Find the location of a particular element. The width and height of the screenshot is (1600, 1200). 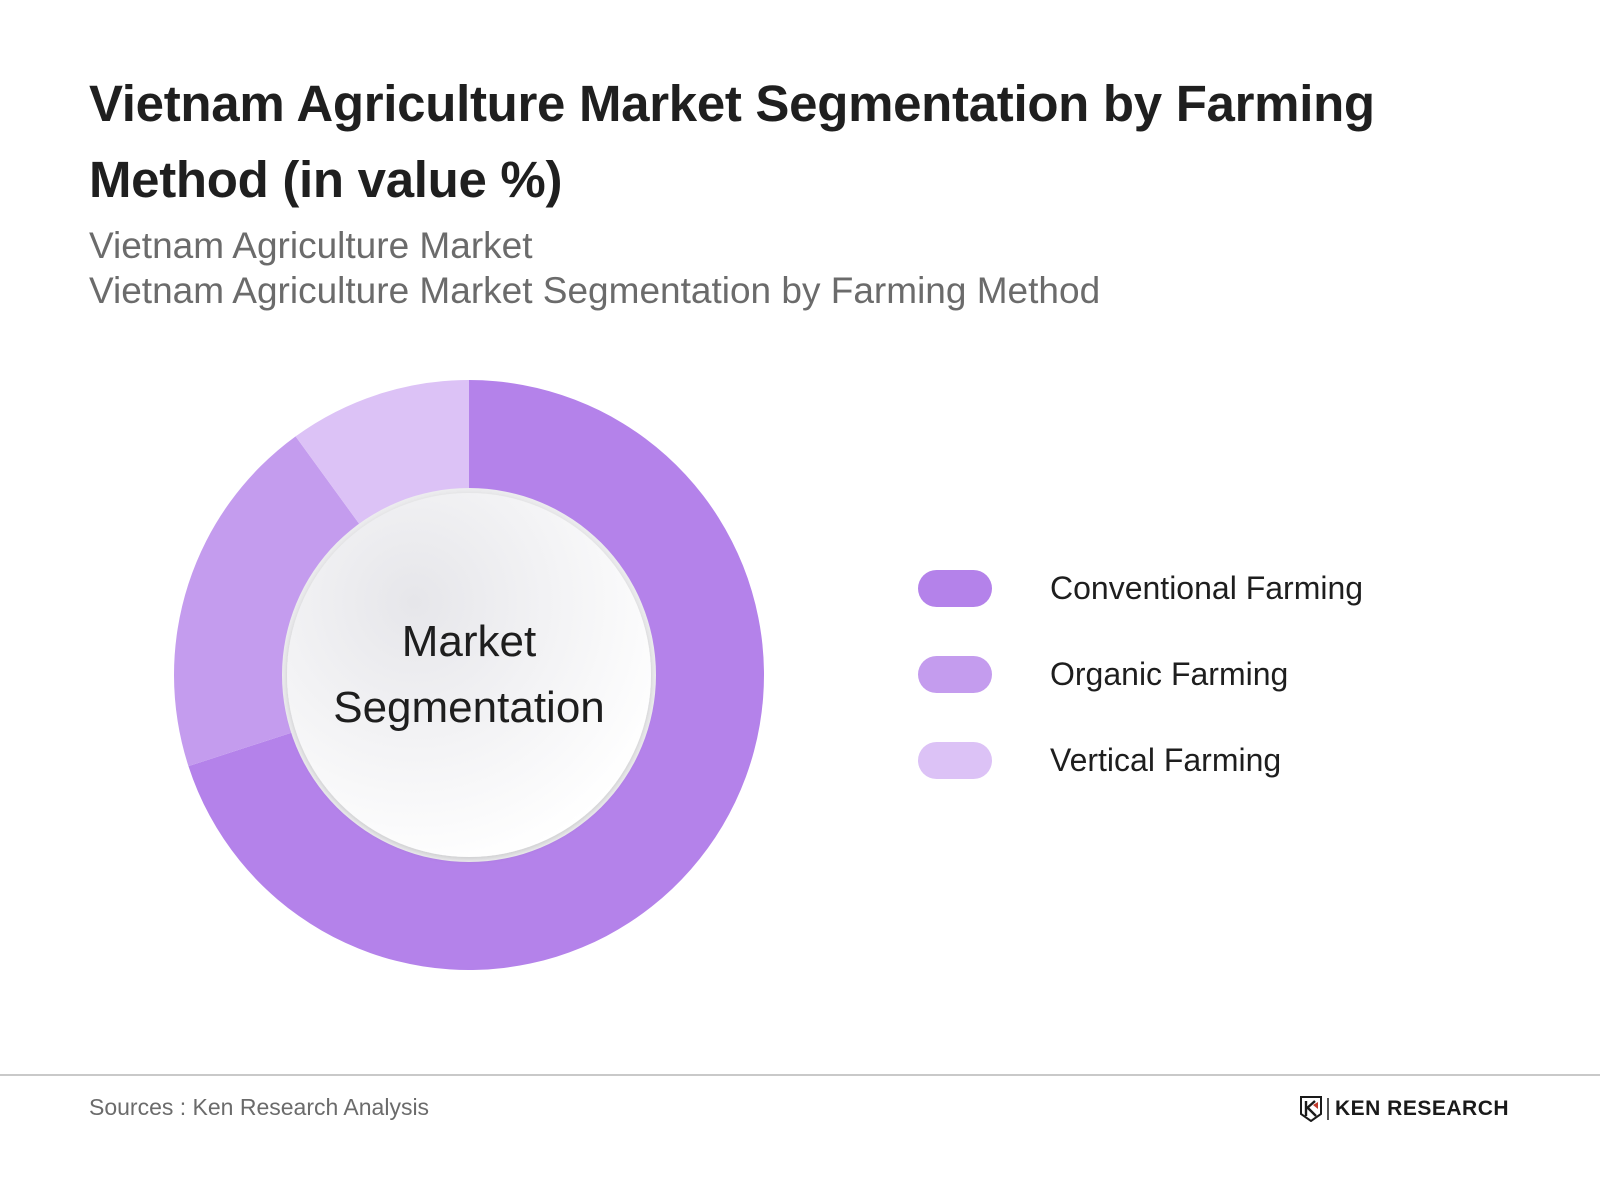

legend-swatch-conventional is located at coordinates (955, 588).